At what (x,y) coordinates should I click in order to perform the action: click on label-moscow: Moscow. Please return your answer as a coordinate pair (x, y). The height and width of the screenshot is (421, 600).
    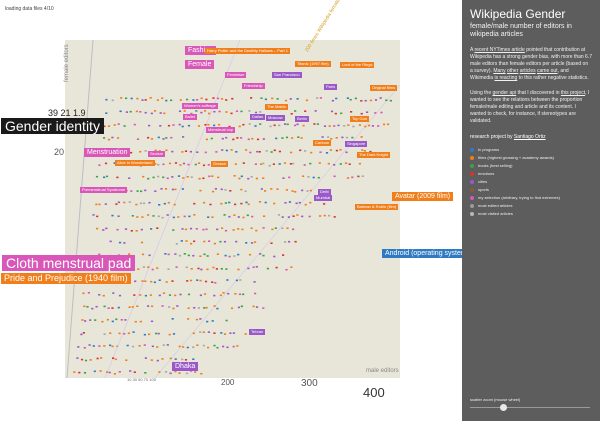
    Looking at the image, I should click on (275, 118).